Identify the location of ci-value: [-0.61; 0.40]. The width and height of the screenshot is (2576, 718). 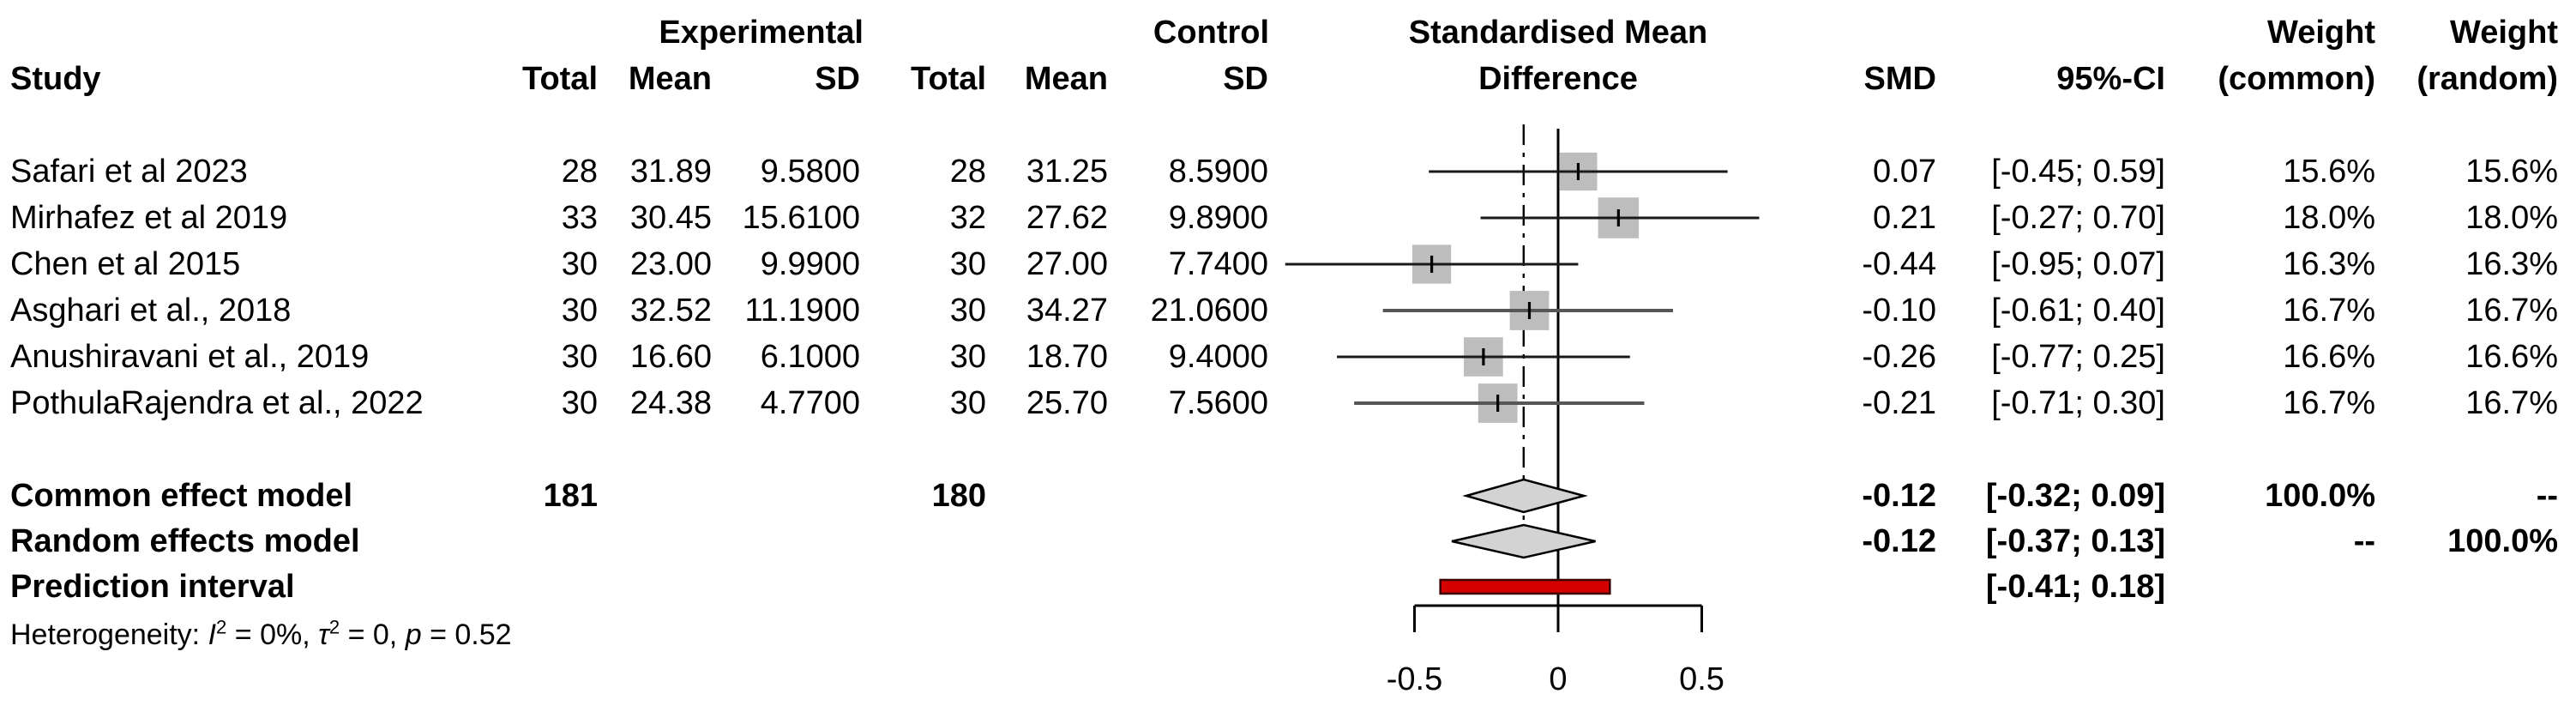
(2078, 311).